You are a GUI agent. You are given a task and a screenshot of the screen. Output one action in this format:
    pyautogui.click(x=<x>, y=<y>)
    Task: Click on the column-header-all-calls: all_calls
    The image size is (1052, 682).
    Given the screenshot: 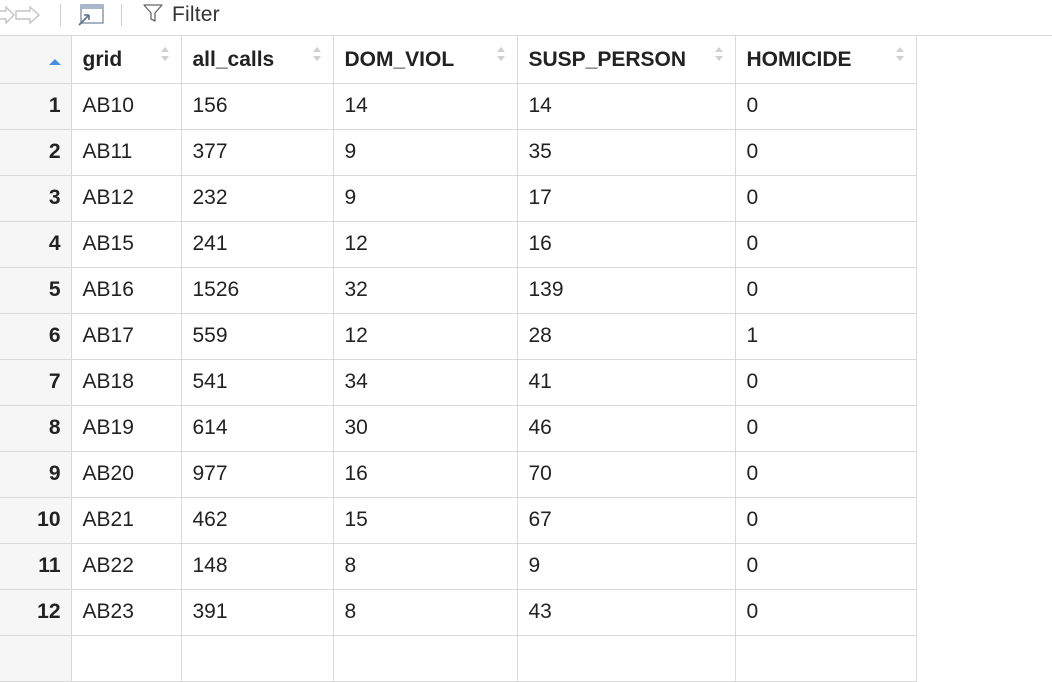 What is the action you would take?
    pyautogui.click(x=257, y=60)
    